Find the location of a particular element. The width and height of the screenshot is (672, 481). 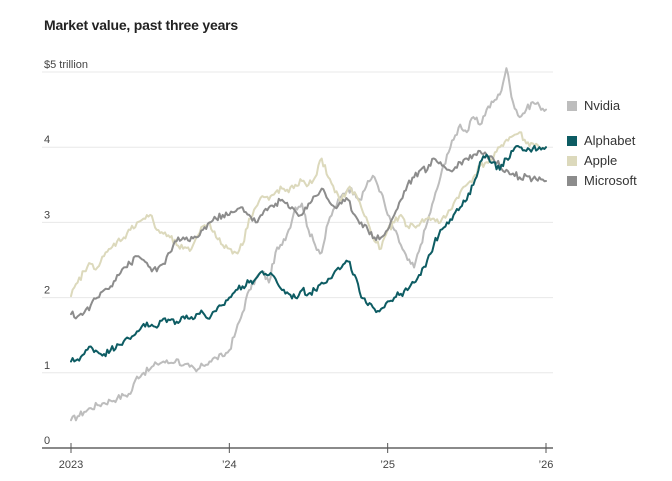

legend-label-apple: Apple is located at coordinates (601, 160).